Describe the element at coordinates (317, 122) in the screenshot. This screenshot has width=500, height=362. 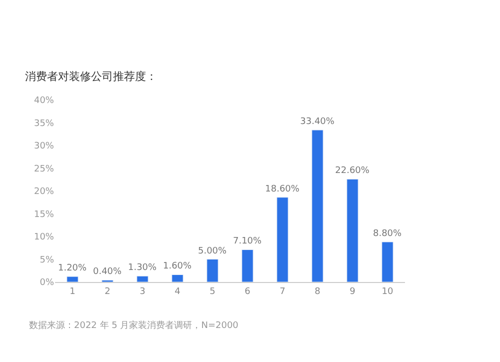
I see `data-label: 33.40%` at that location.